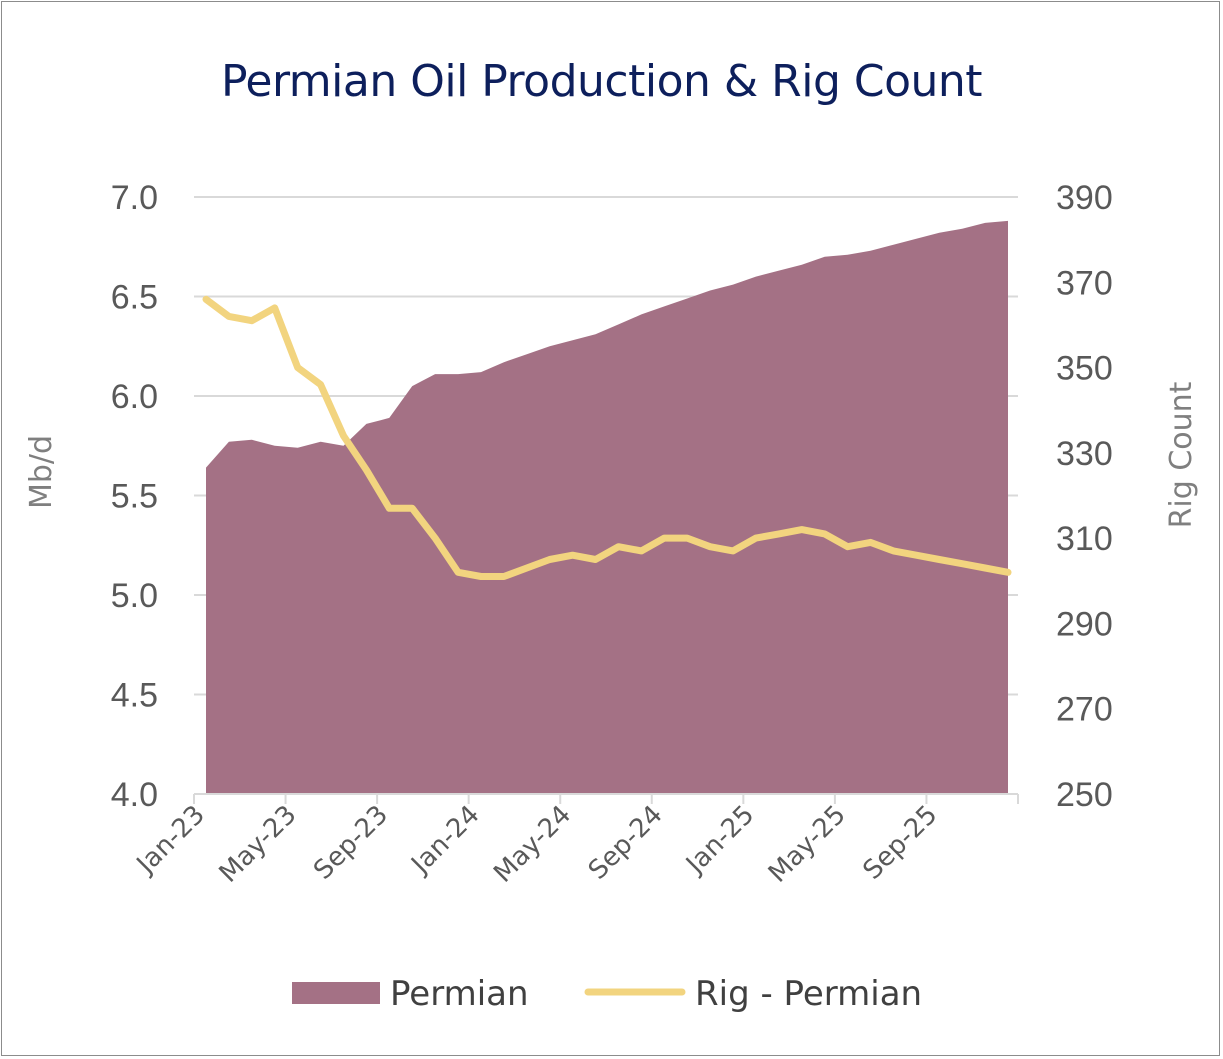  Describe the element at coordinates (134, 696) in the screenshot. I see `y-left-tick-label: 4.5` at that location.